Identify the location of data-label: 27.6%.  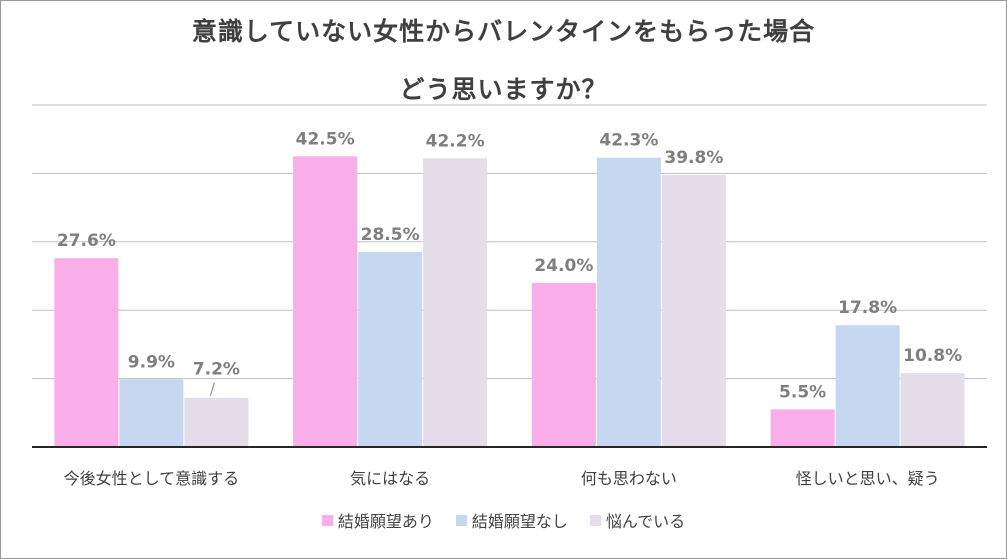
(86, 241).